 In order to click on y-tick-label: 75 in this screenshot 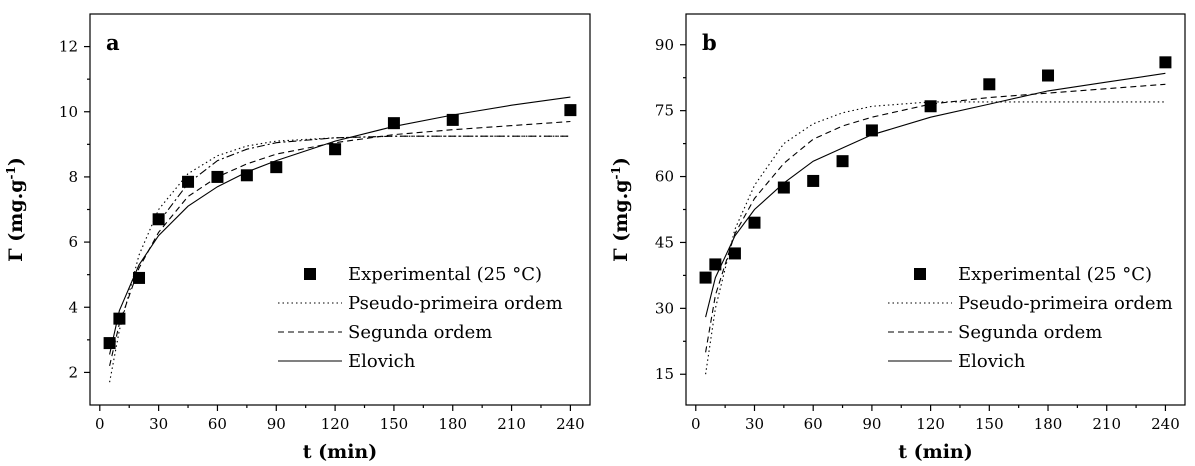, I will do `click(664, 111)`.